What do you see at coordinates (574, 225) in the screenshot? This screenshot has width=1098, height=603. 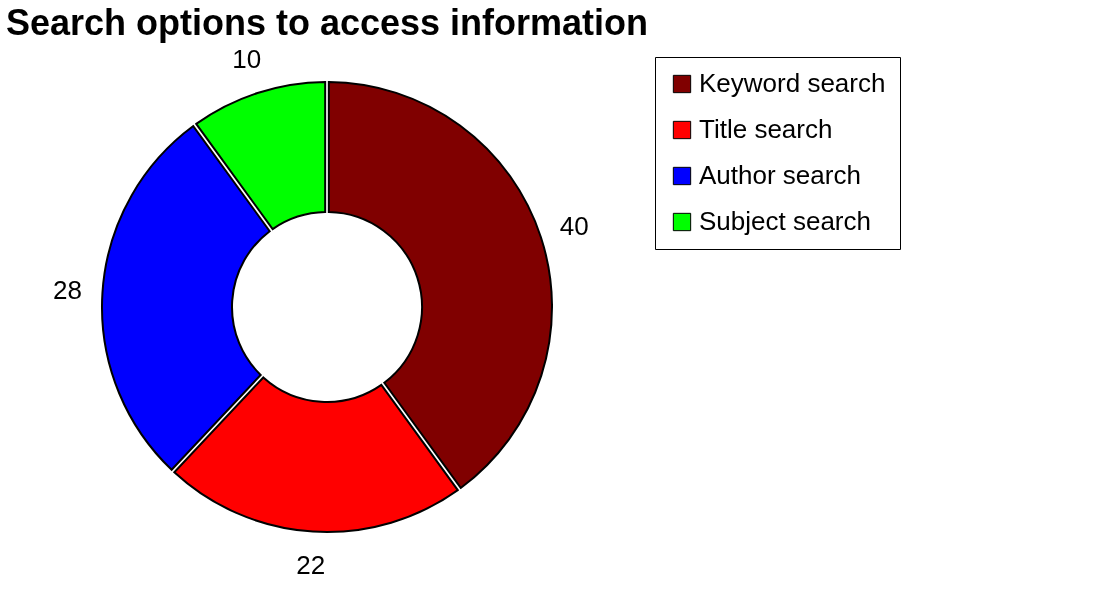 I see `data-label: 40` at bounding box center [574, 225].